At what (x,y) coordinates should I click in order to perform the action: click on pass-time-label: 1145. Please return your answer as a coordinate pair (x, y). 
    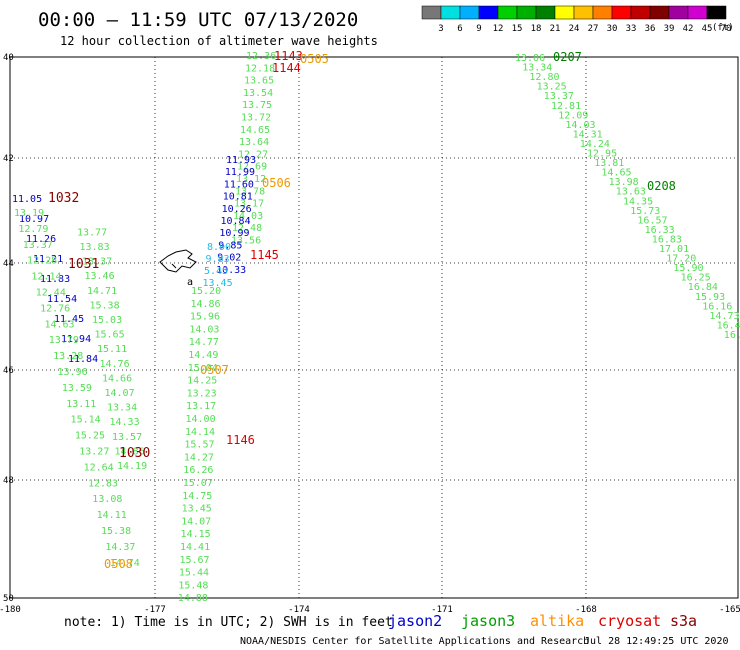
    Looking at the image, I should click on (264, 255).